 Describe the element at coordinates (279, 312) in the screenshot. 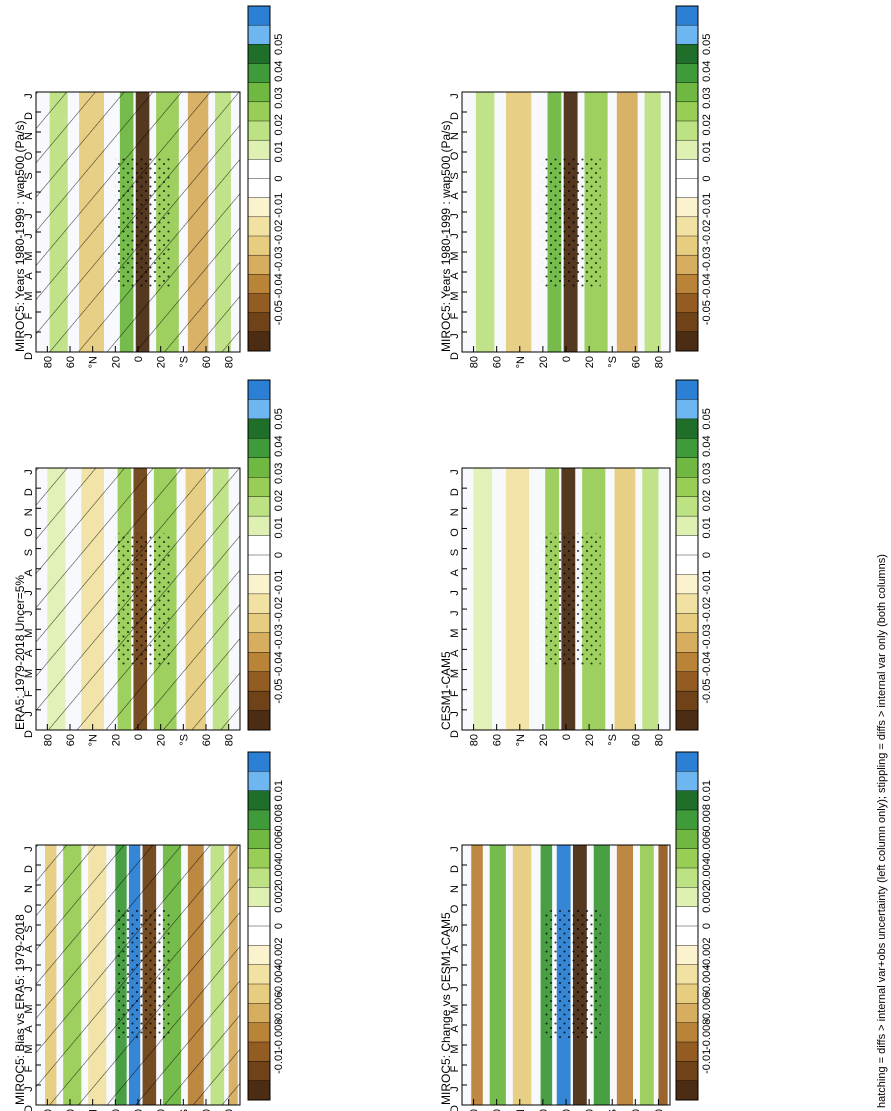

I see `colorbar-label: -0.05` at that location.